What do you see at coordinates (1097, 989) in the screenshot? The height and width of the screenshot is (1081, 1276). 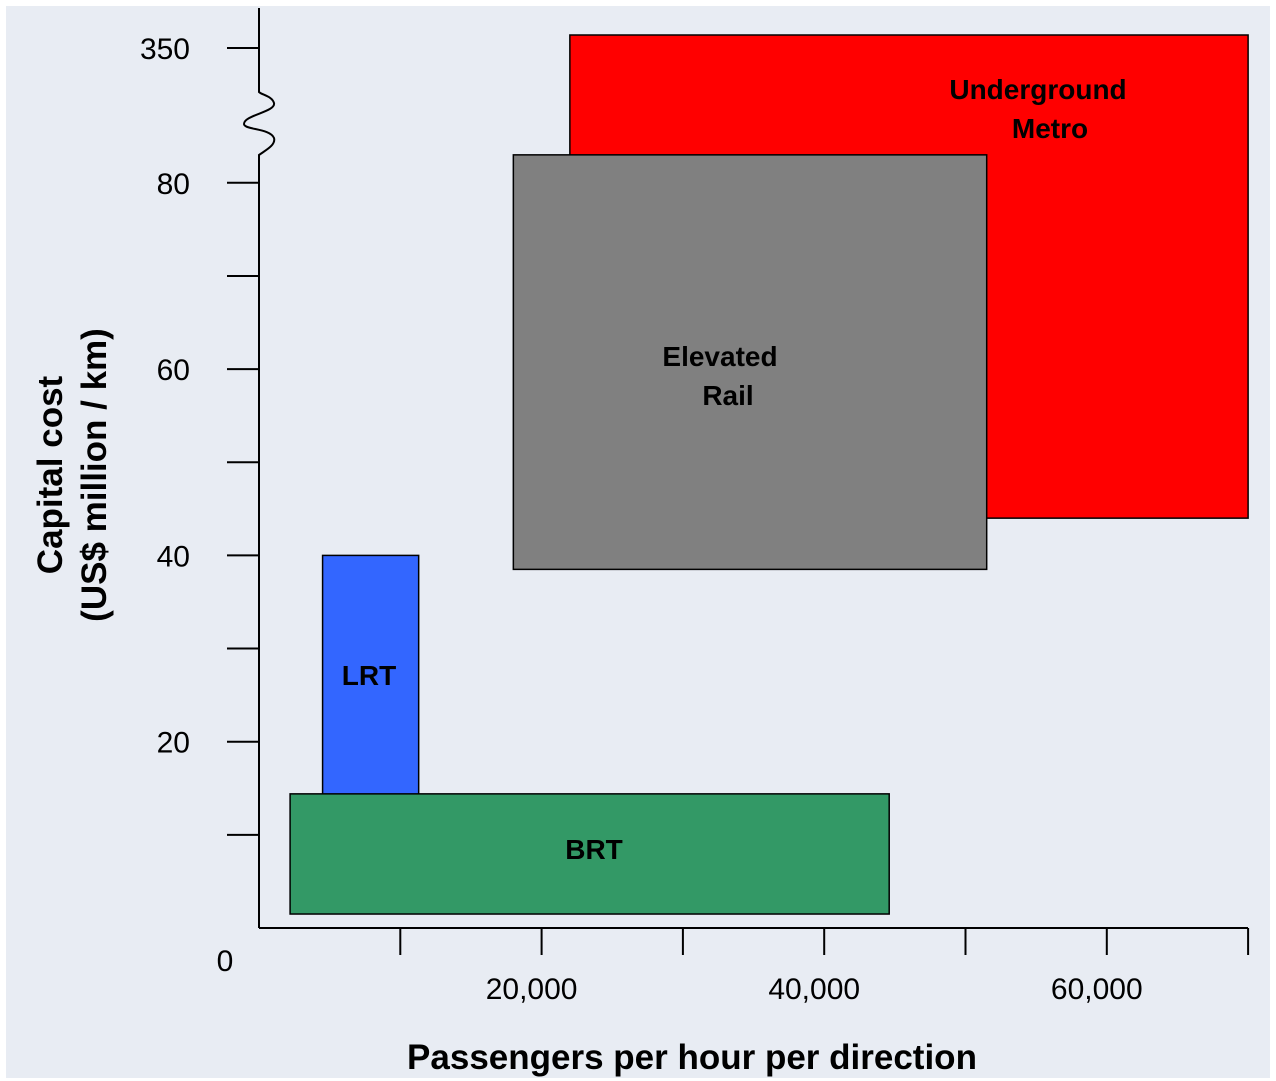 I see `x-tick-label: 60,000` at bounding box center [1097, 989].